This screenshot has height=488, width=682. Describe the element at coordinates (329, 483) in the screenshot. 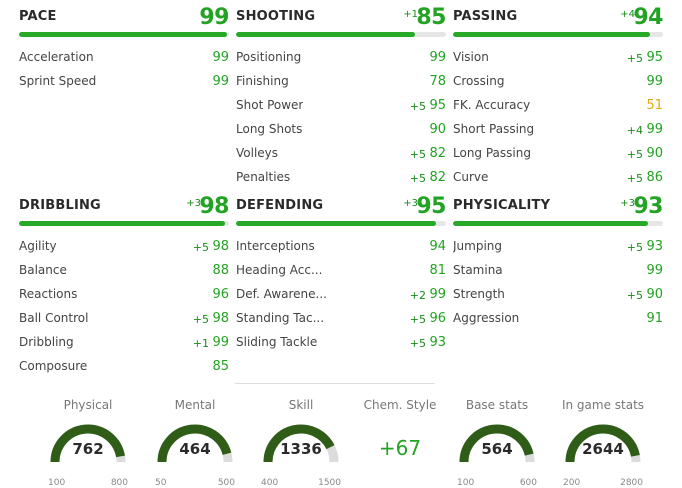

I see `gauge-max: 1500` at that location.